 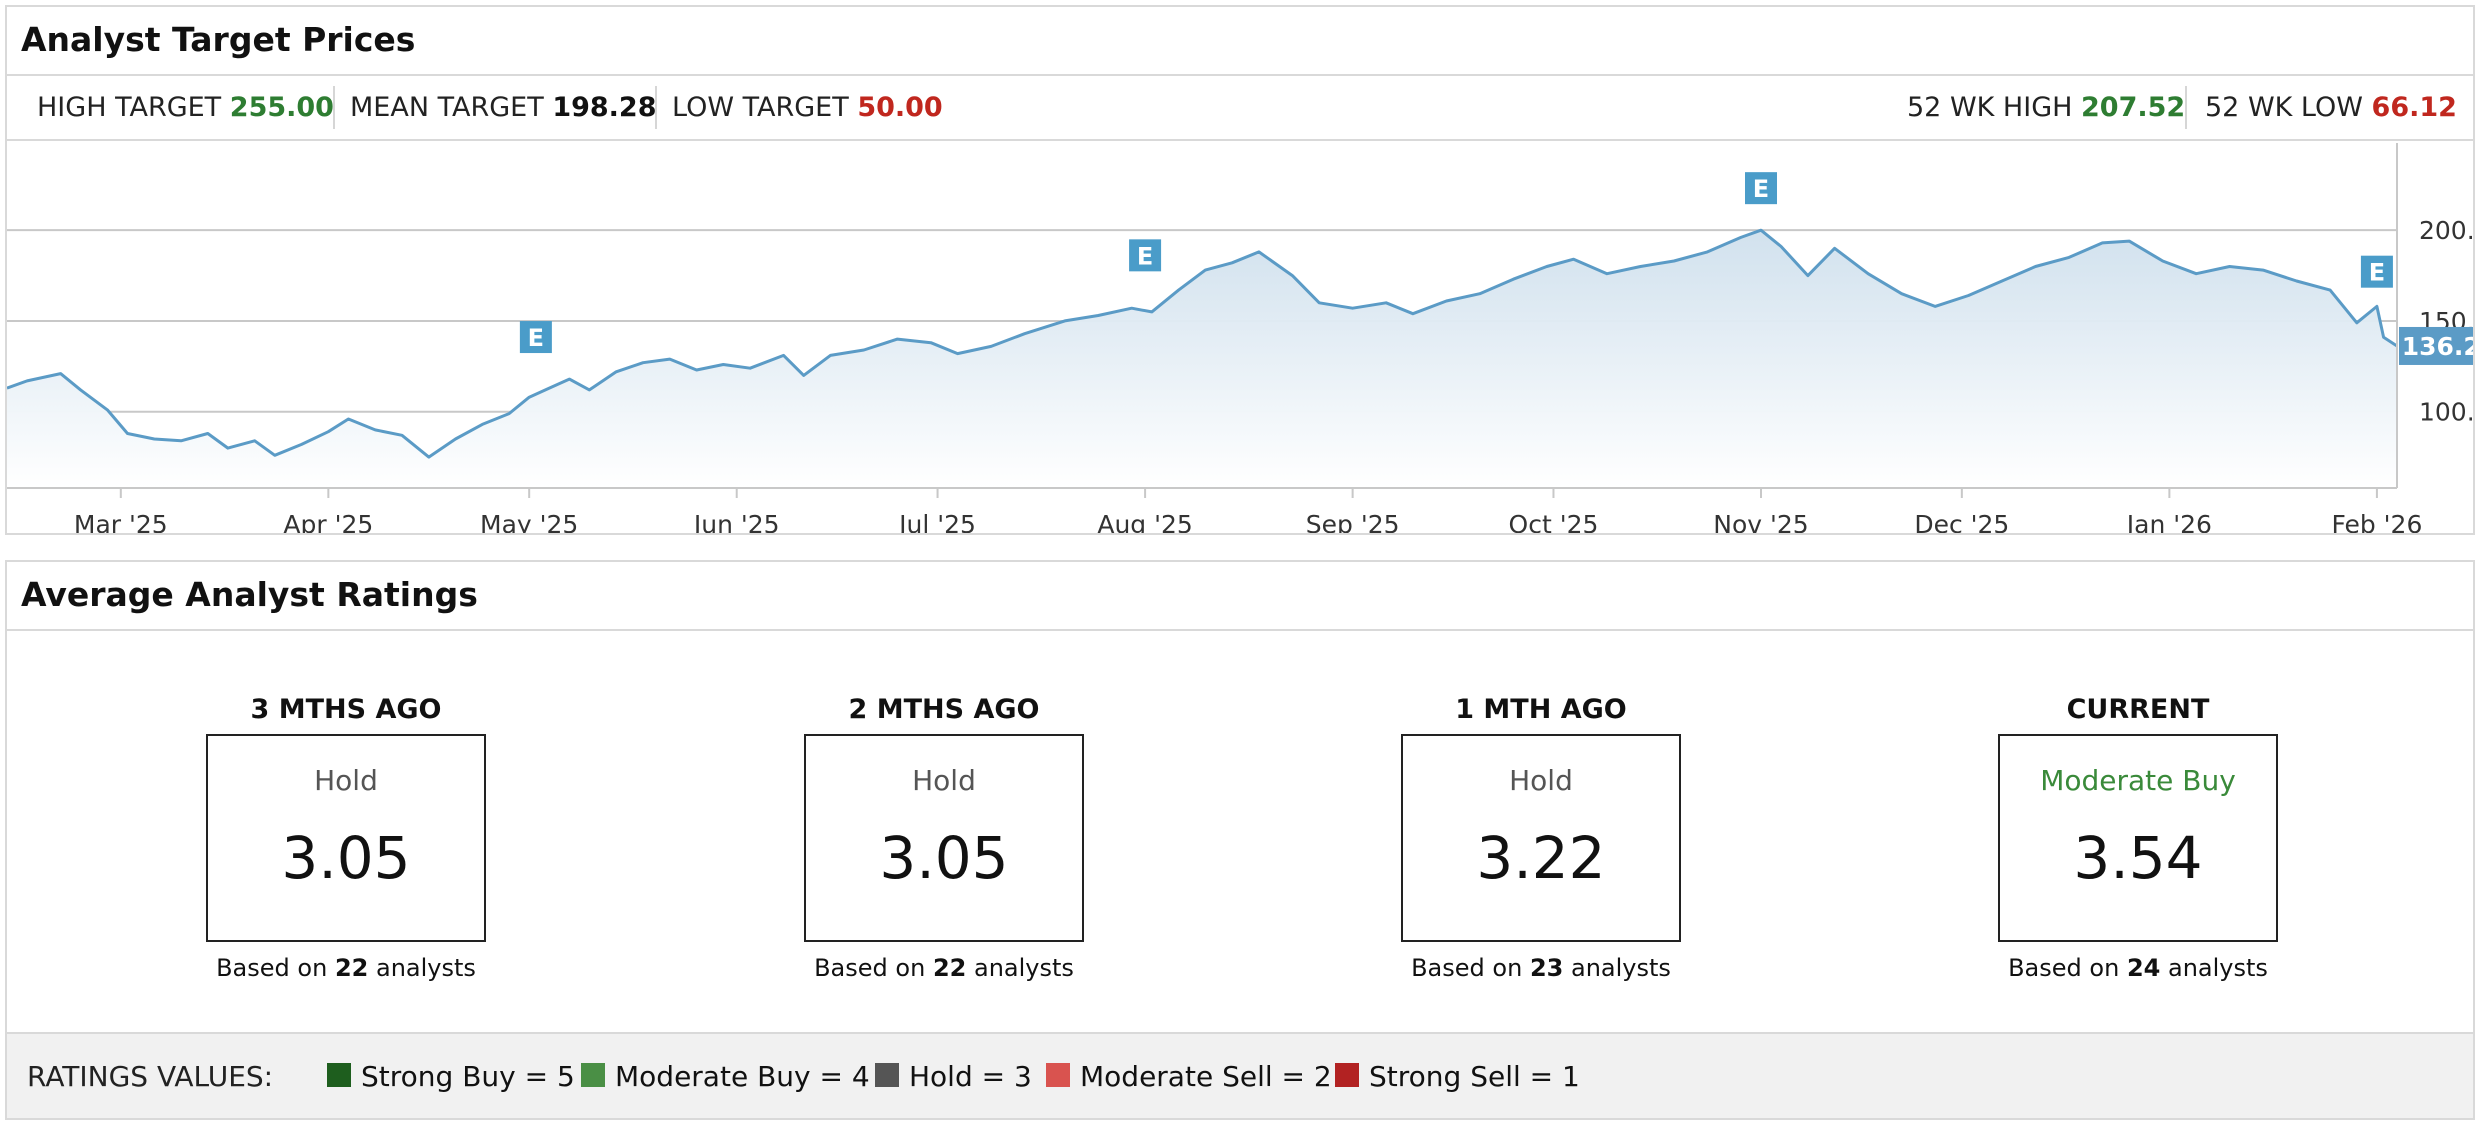 I want to click on rating-header: 3 MTHS AGO, so click(x=346, y=709).